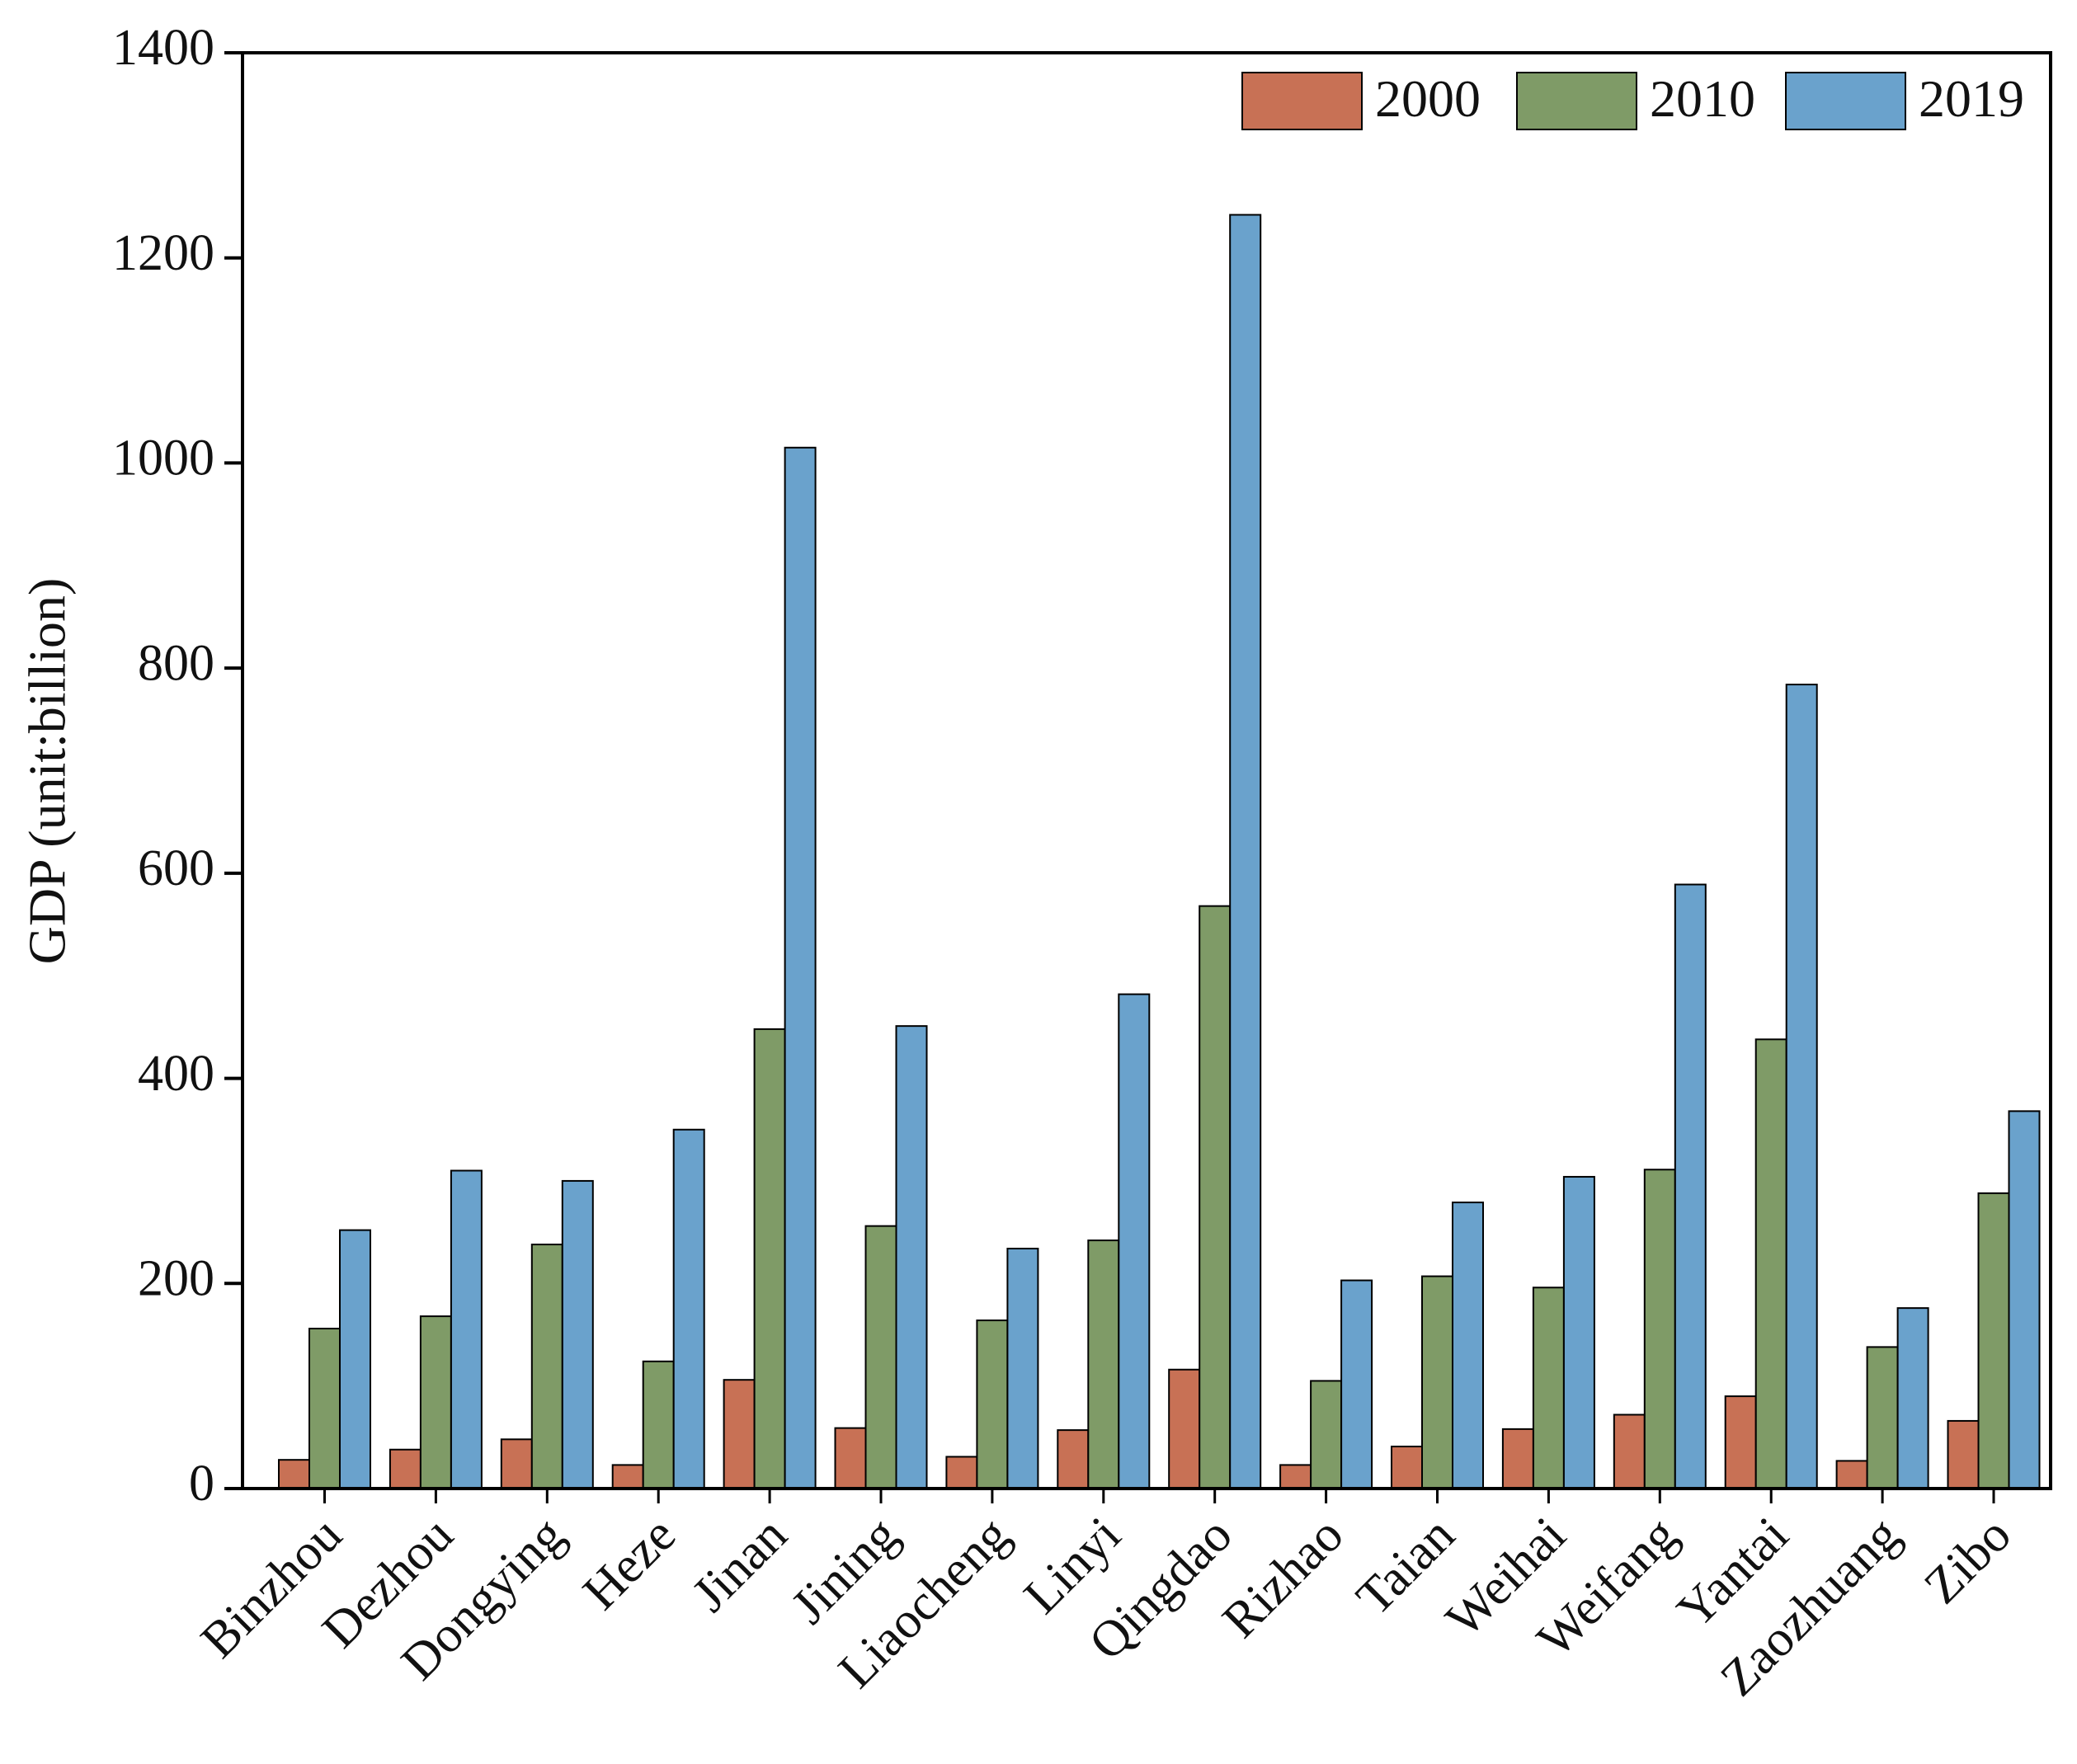 The image size is (2077, 1764). I want to click on x-tick-label: Heze, so click(629, 1564).